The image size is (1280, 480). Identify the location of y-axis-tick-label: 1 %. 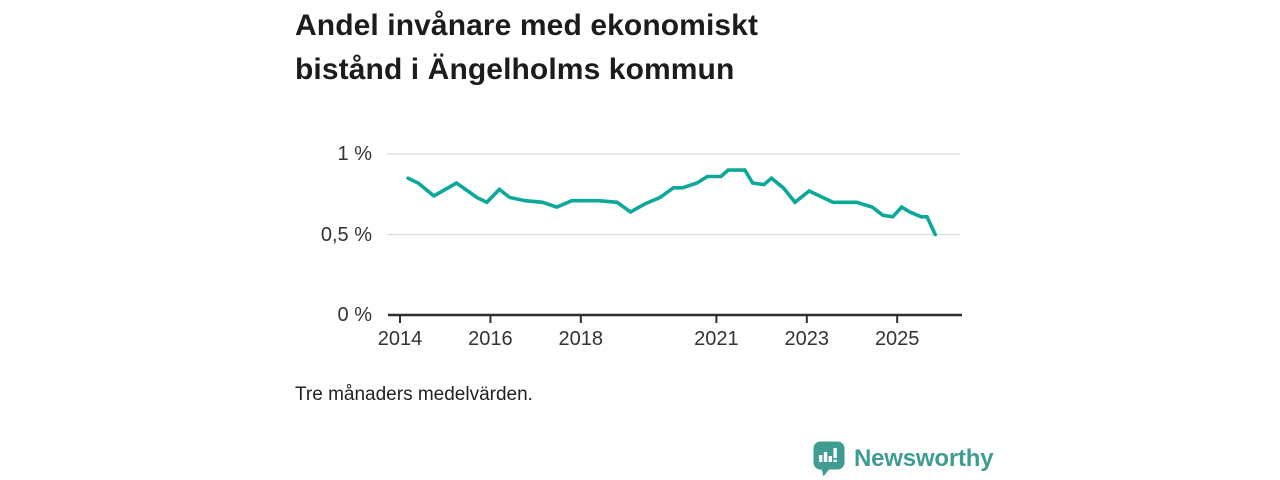
(354, 154).